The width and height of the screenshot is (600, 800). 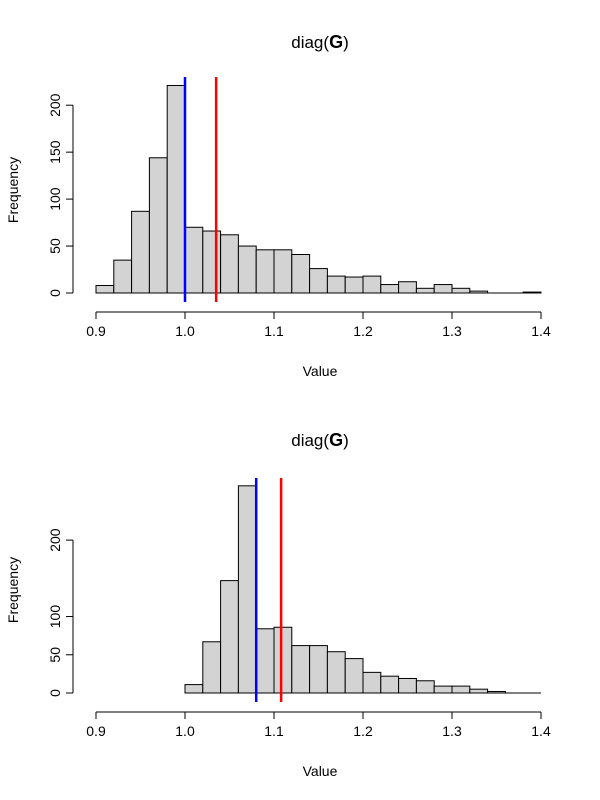 What do you see at coordinates (363, 731) in the screenshot?
I see `chart-2-x-tick-label-3: 1.2` at bounding box center [363, 731].